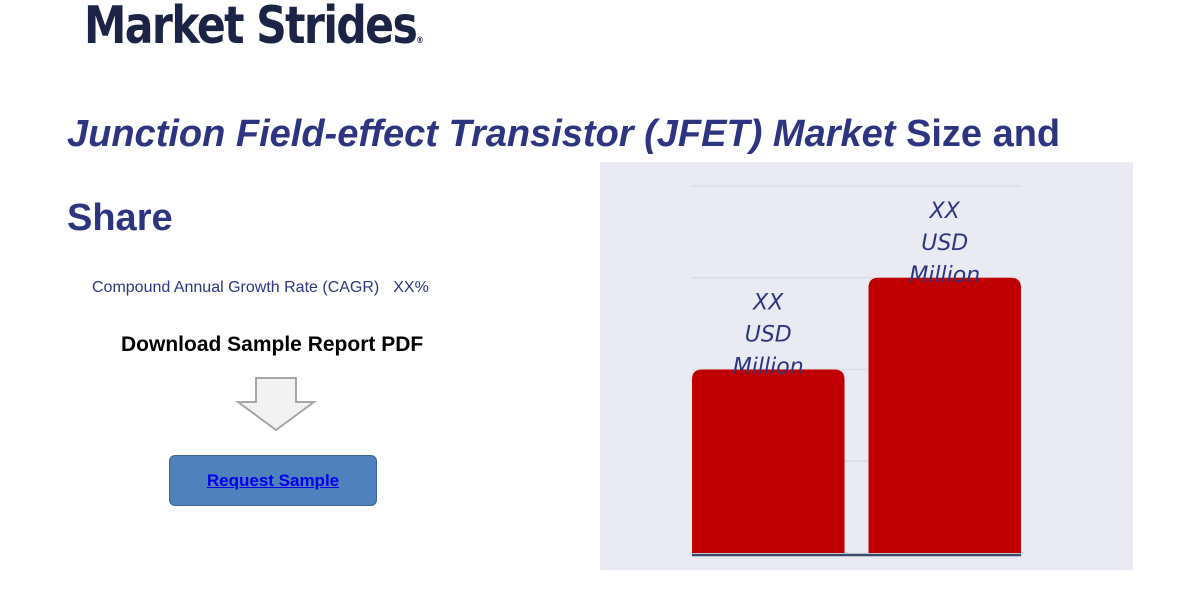 This screenshot has width=1200, height=600. What do you see at coordinates (420, 41) in the screenshot?
I see `registered-mark: ®` at bounding box center [420, 41].